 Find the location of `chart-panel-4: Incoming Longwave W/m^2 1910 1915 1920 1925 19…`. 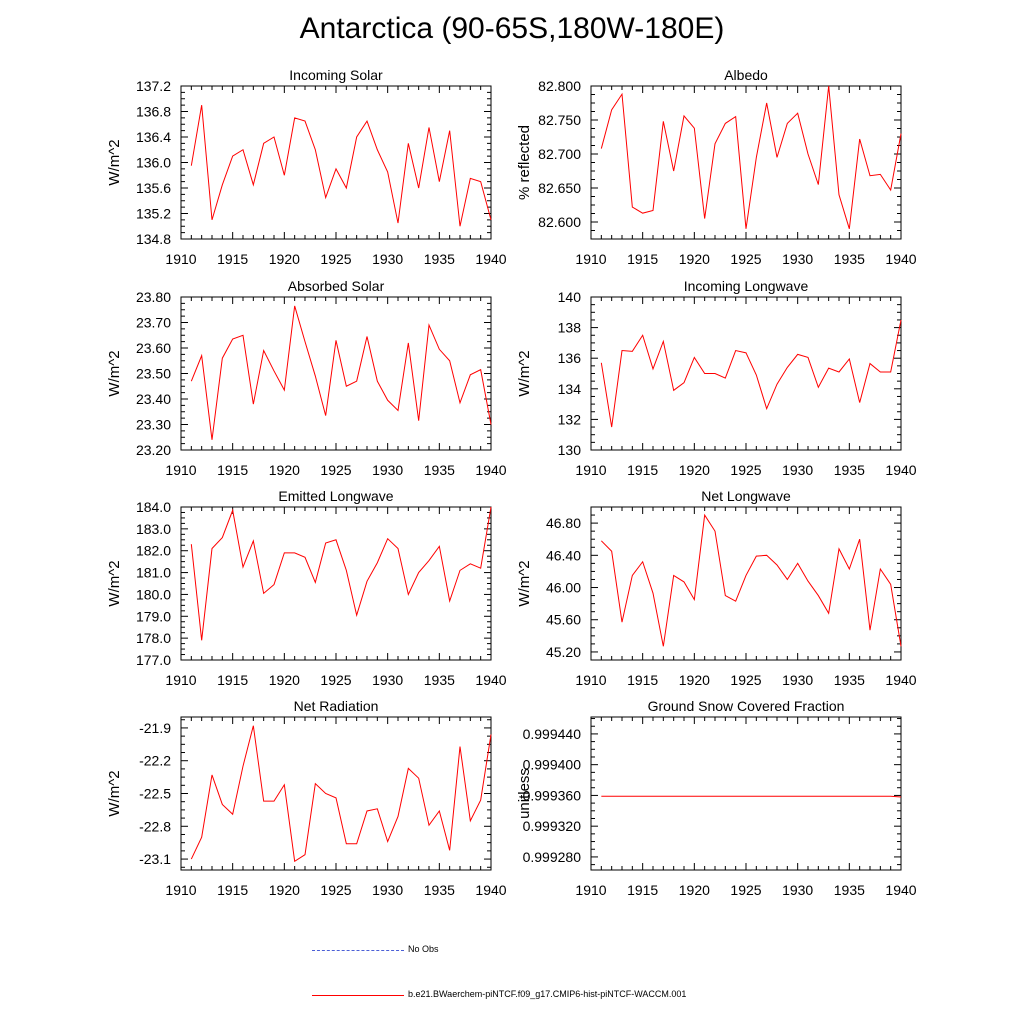

chart-panel-4: Incoming Longwave W/m^2 1910 1915 1920 1925 19… is located at coordinates (716, 378).